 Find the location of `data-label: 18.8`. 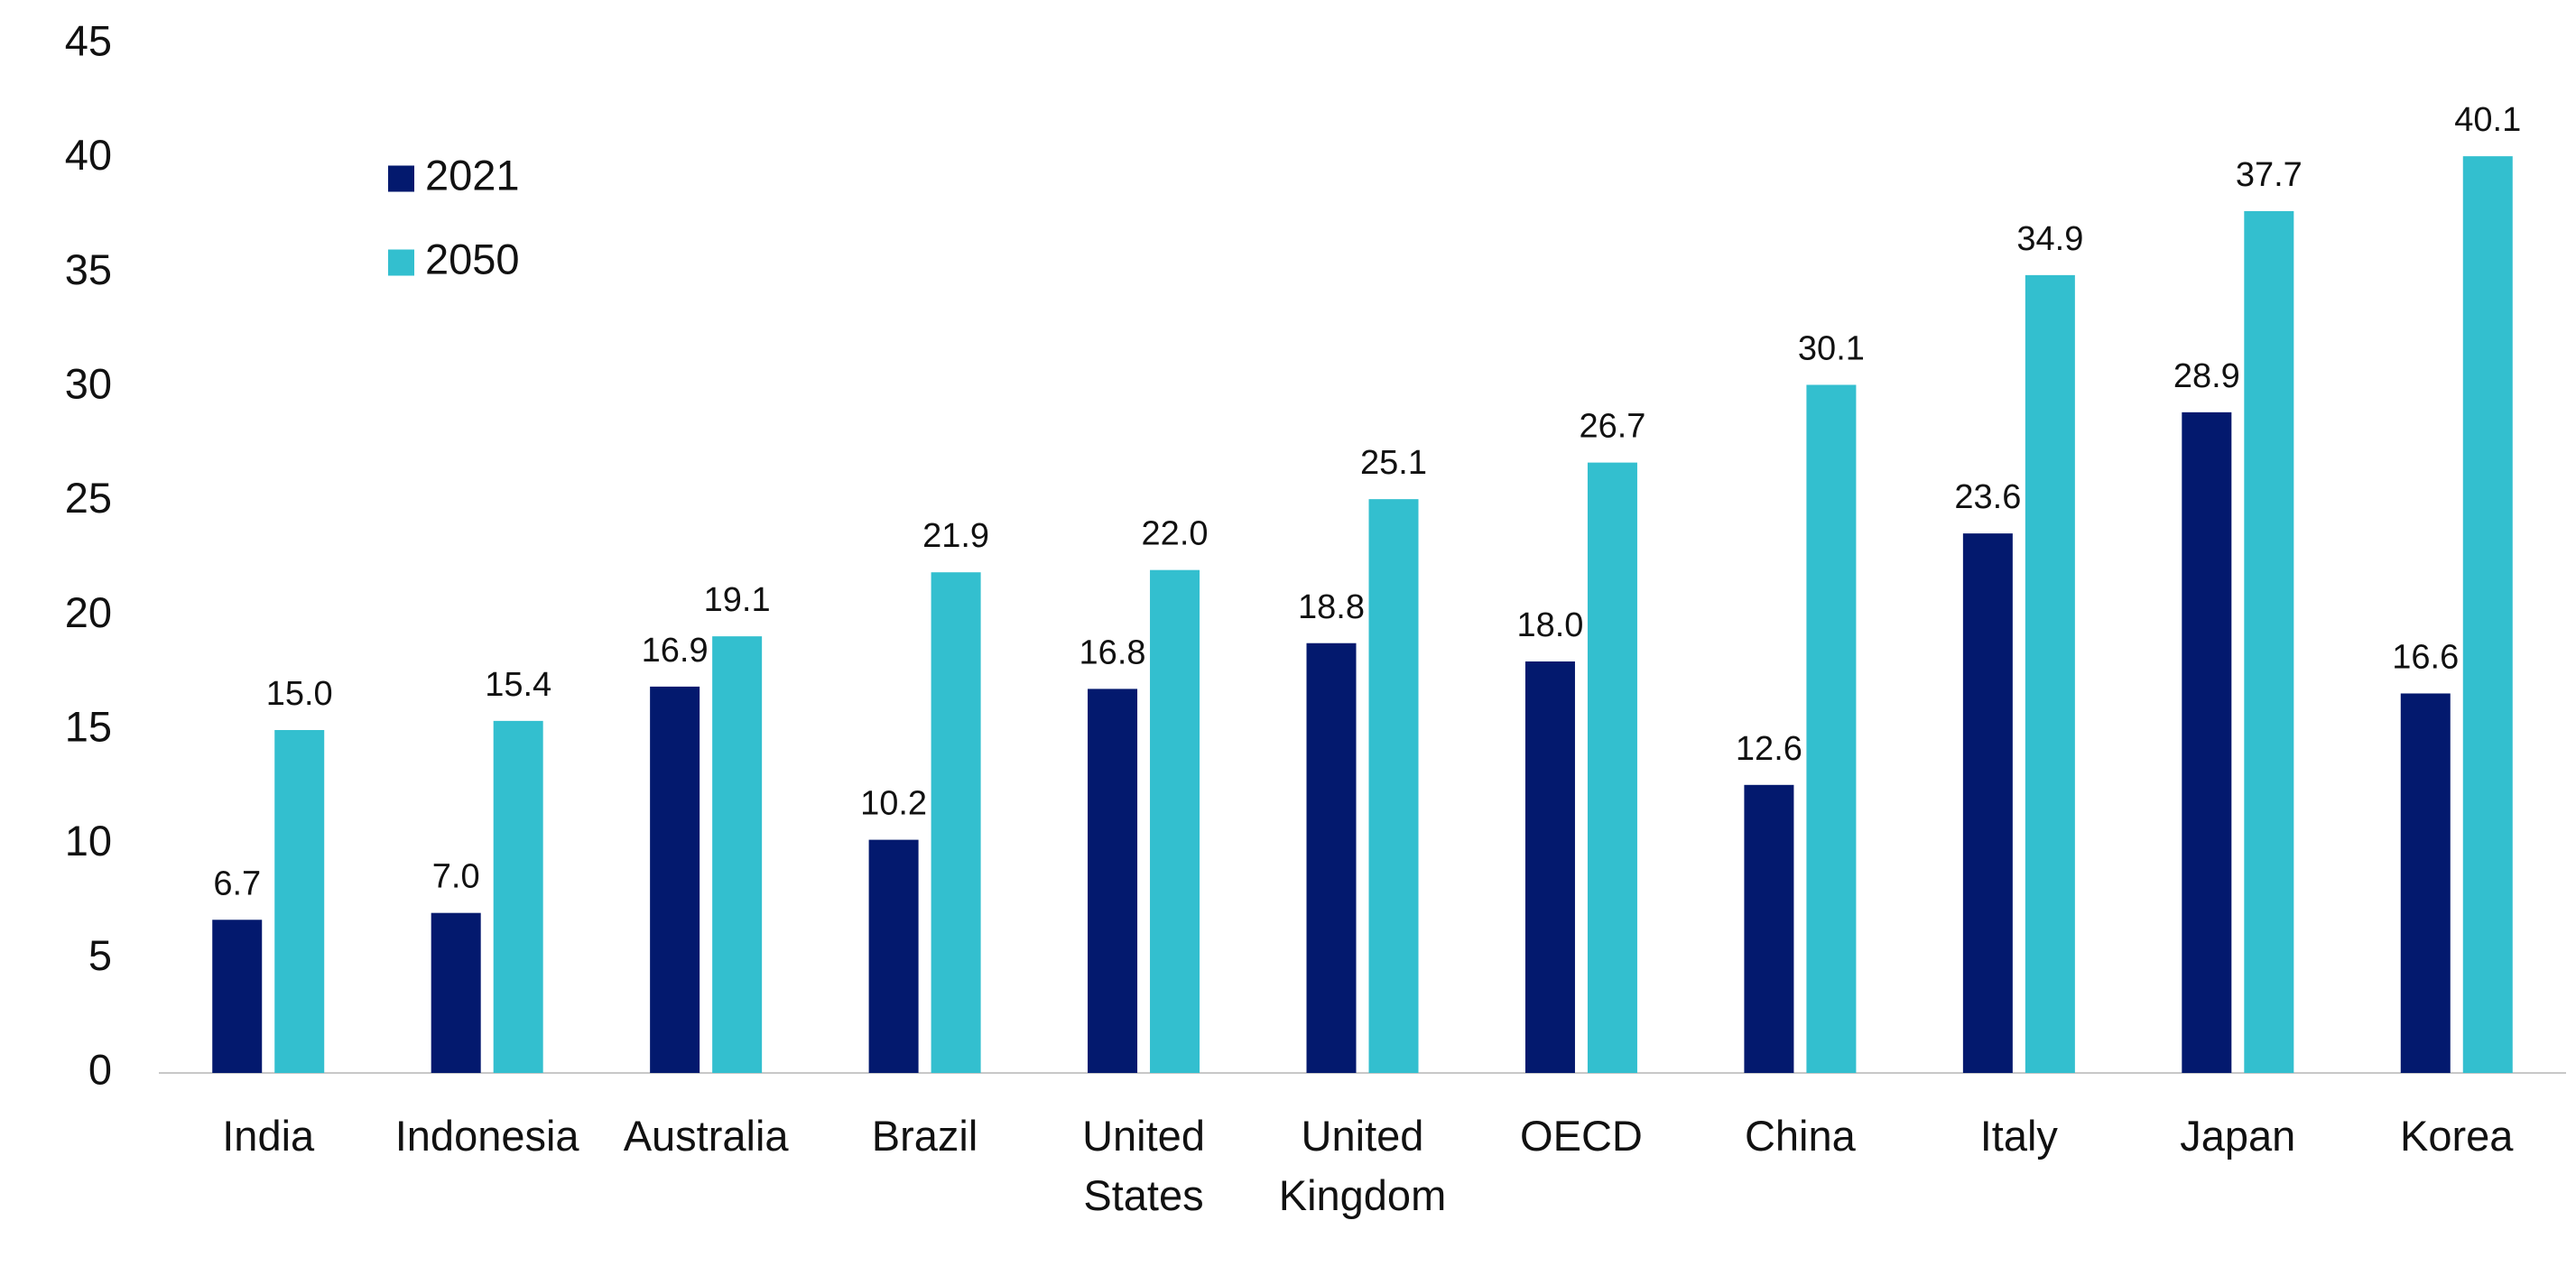

data-label: 18.8 is located at coordinates (1331, 607).